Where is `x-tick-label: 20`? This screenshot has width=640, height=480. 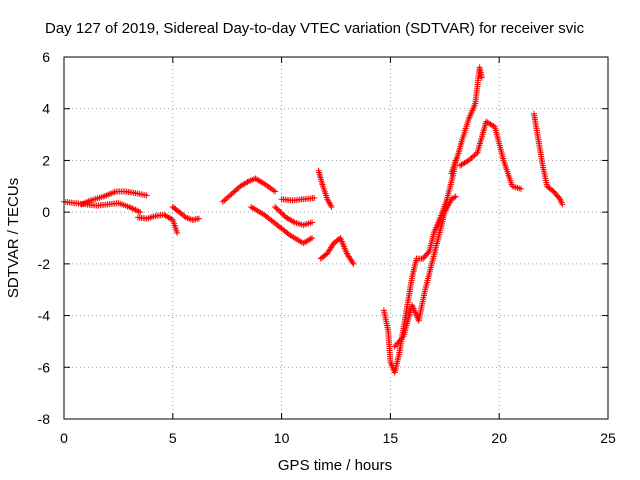
x-tick-label: 20 is located at coordinates (499, 438).